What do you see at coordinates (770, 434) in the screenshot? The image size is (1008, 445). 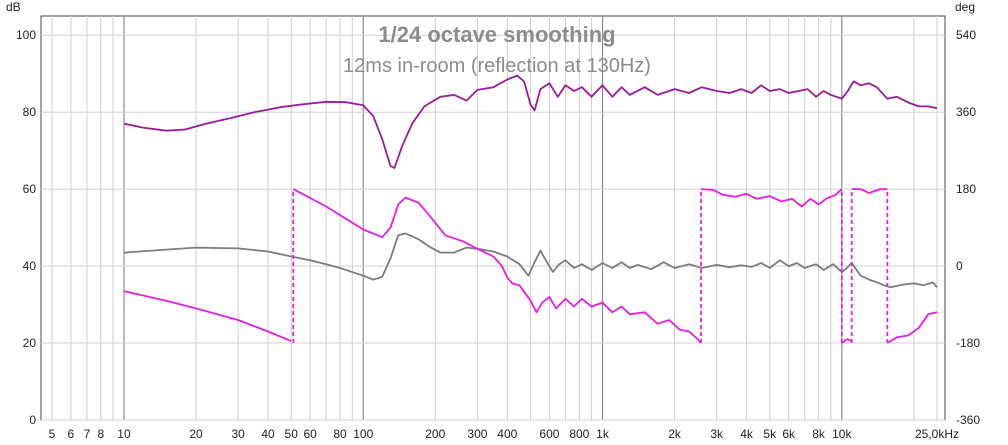 I see `x-tick-label: 5k` at bounding box center [770, 434].